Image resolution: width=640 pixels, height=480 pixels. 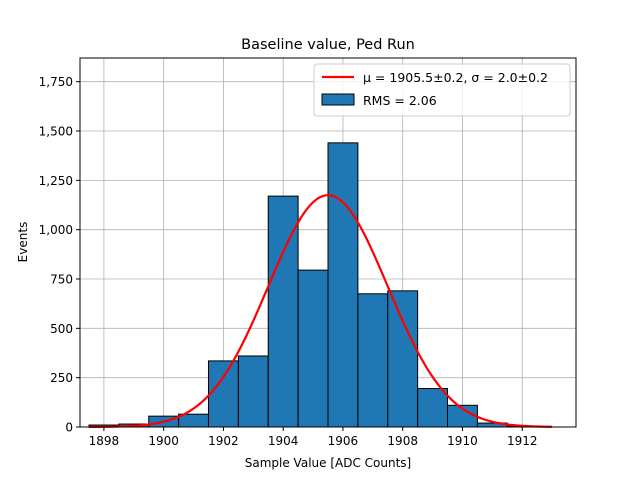 What do you see at coordinates (343, 441) in the screenshot?
I see `x-tick-label-4: 1906` at bounding box center [343, 441].